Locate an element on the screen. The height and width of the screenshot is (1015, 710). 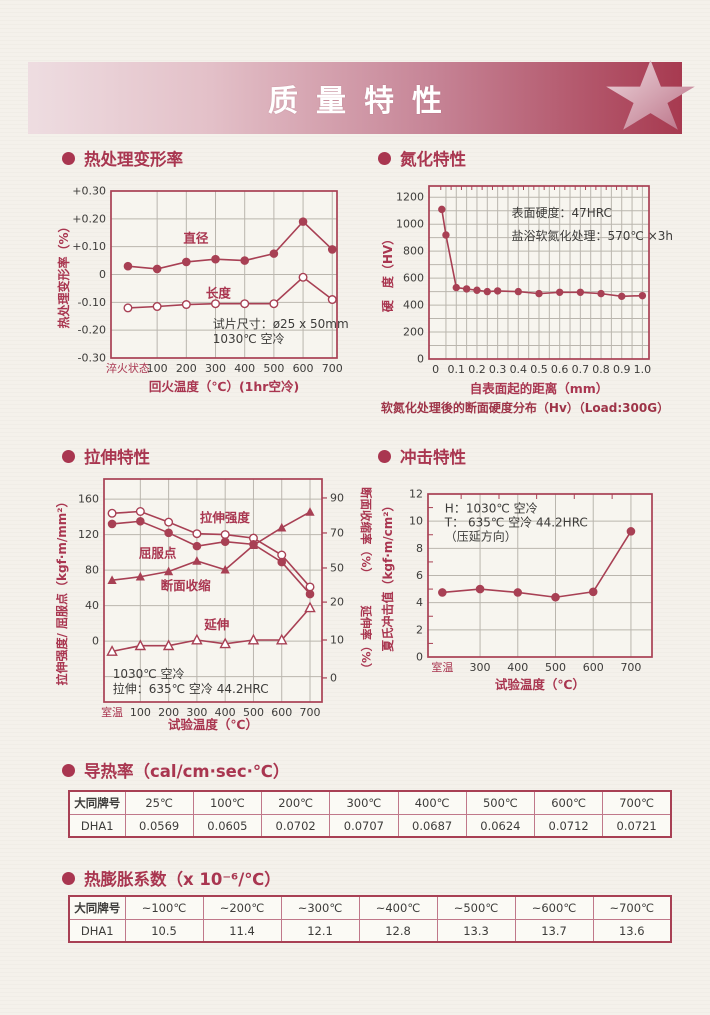
section-title-tensile: 拉伸特性 is located at coordinates (106, 456).